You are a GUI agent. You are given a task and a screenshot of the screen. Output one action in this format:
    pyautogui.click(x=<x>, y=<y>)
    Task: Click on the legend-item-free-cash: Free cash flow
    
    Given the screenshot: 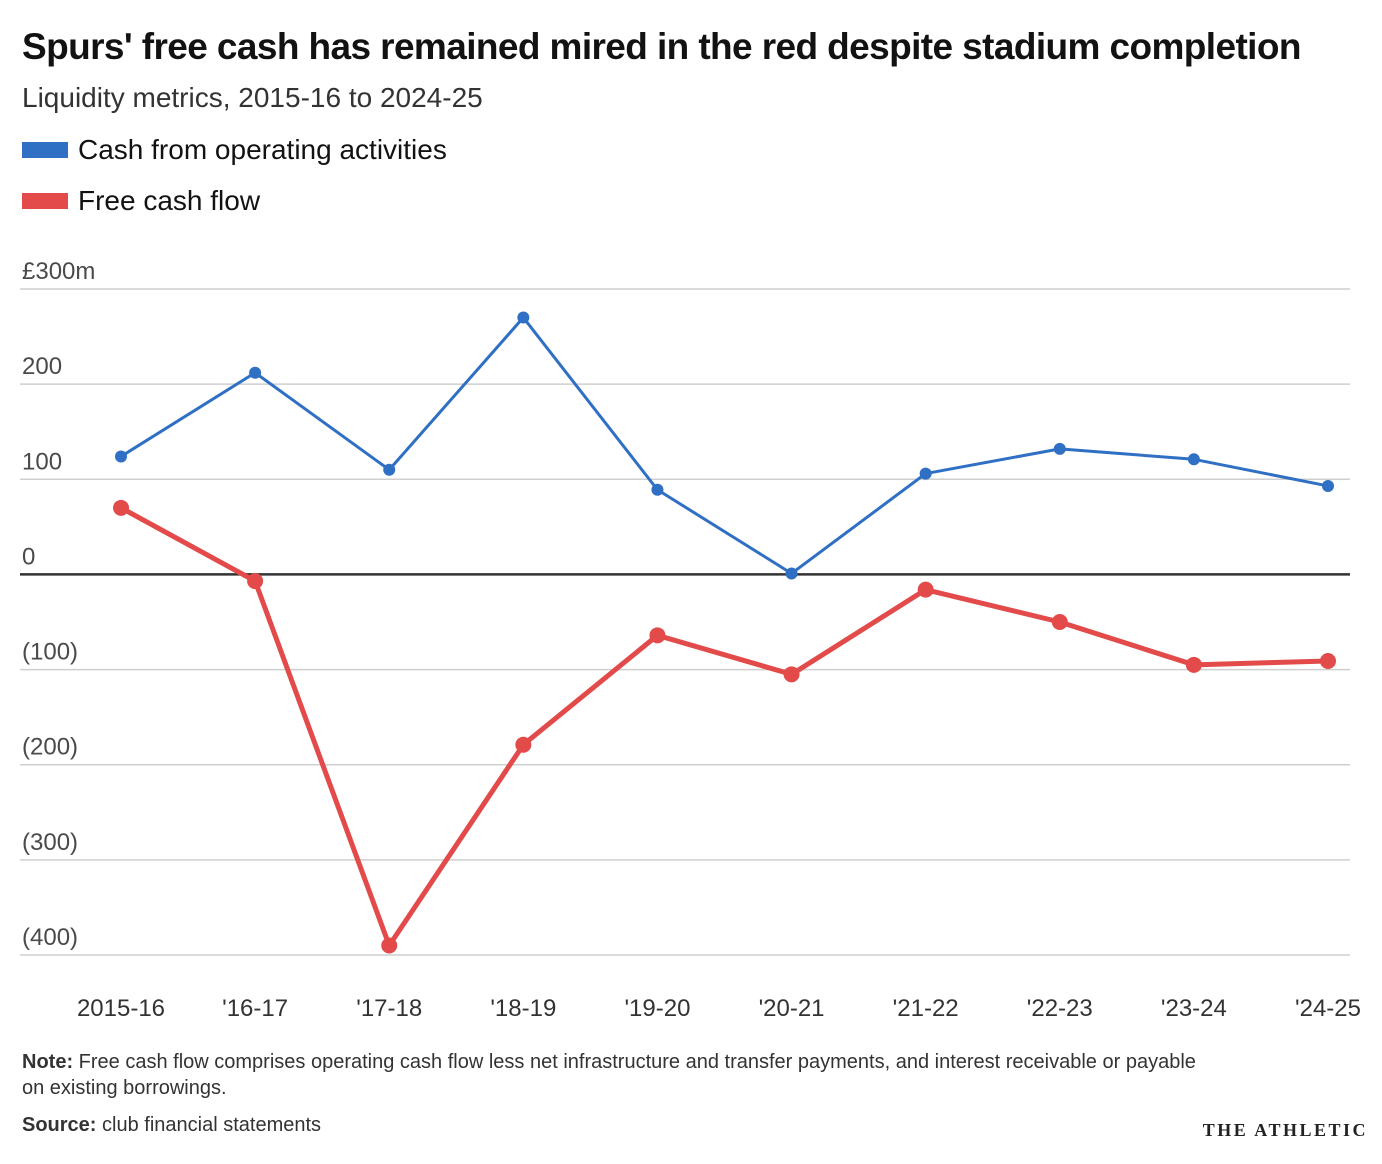 What is the action you would take?
    pyautogui.click(x=234, y=201)
    